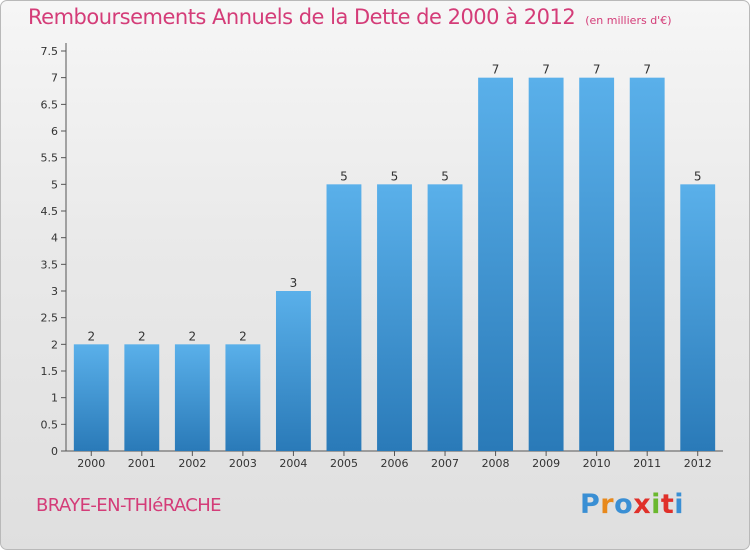 The height and width of the screenshot is (550, 750). Describe the element at coordinates (50, 264) in the screenshot. I see `y-tick-label: 3.5` at that location.